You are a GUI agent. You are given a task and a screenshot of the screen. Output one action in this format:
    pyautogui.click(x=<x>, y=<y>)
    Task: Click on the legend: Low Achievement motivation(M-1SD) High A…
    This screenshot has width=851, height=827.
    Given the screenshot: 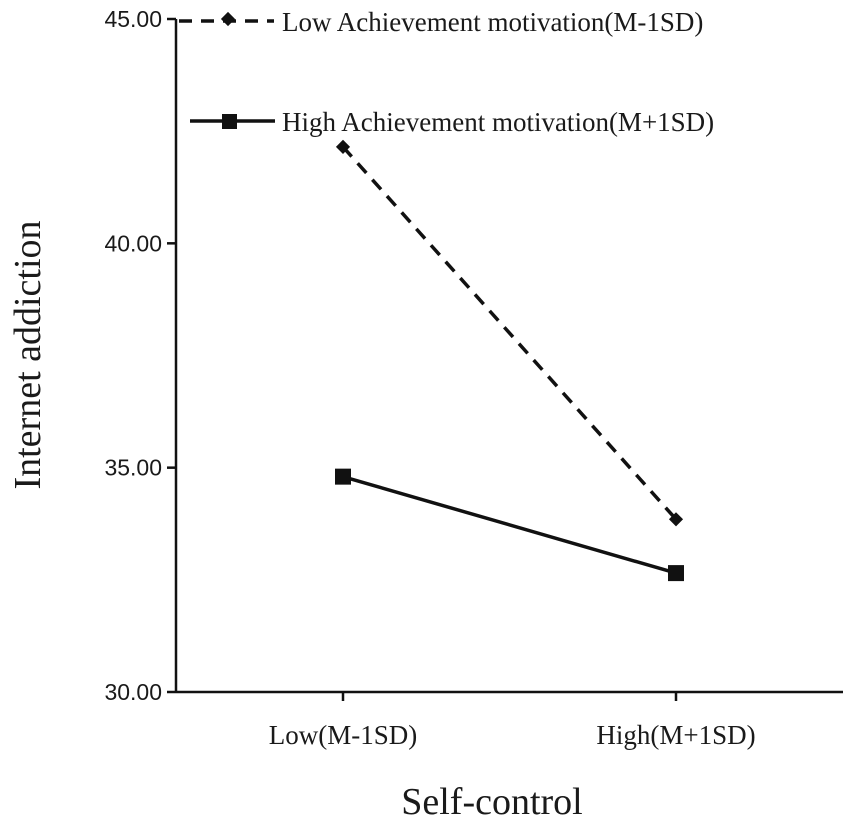 What is the action you would take?
    pyautogui.click(x=446, y=72)
    